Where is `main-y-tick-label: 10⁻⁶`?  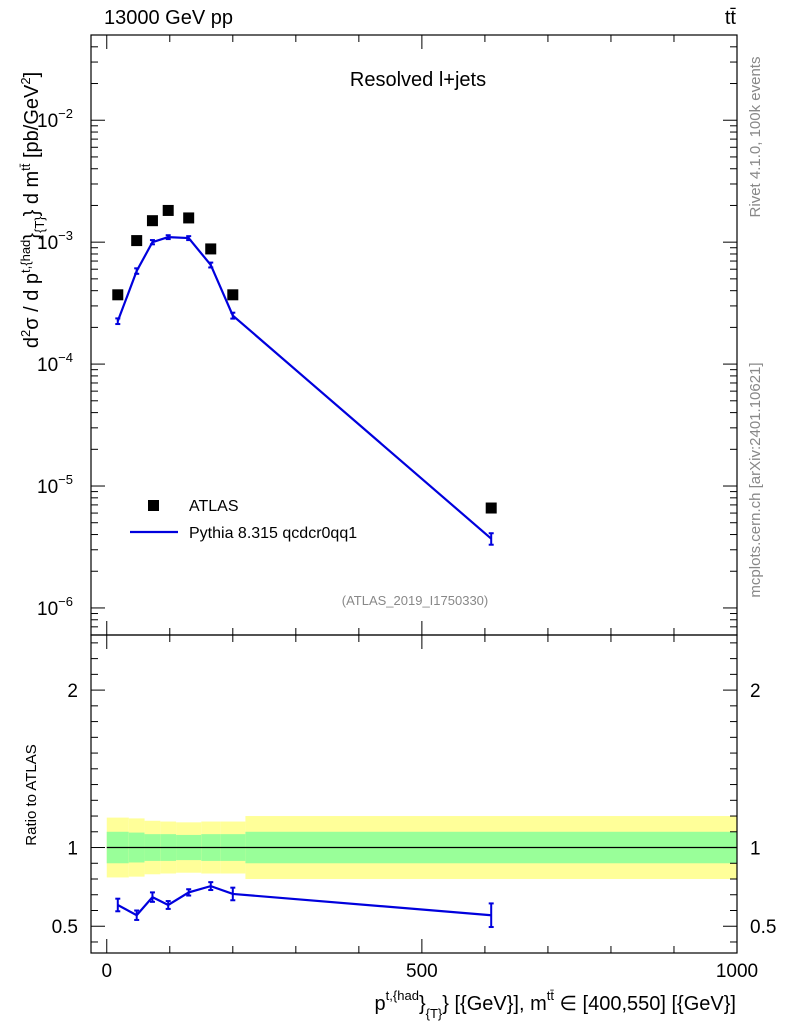 main-y-tick-label: 10⁻⁶ is located at coordinates (55, 607).